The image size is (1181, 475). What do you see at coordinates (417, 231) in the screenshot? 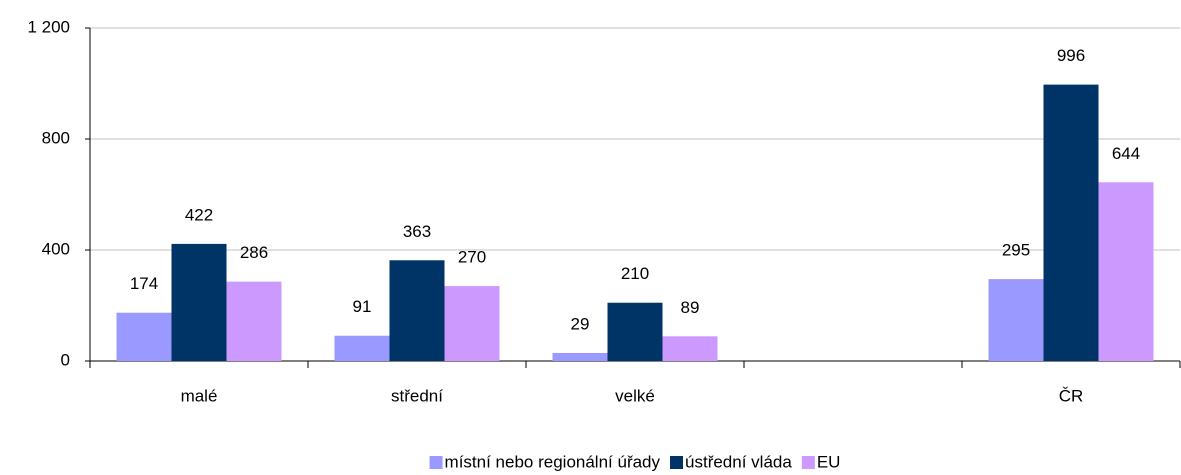
I see `data-label: 363` at bounding box center [417, 231].